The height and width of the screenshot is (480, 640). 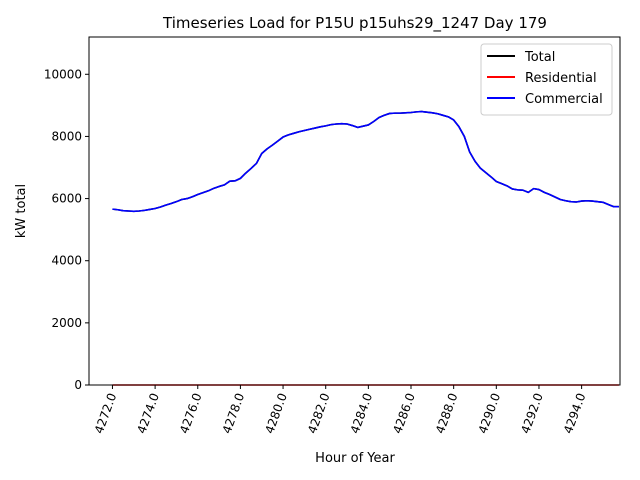 What do you see at coordinates (66, 323) in the screenshot?
I see `y-tick-label: 2000` at bounding box center [66, 323].